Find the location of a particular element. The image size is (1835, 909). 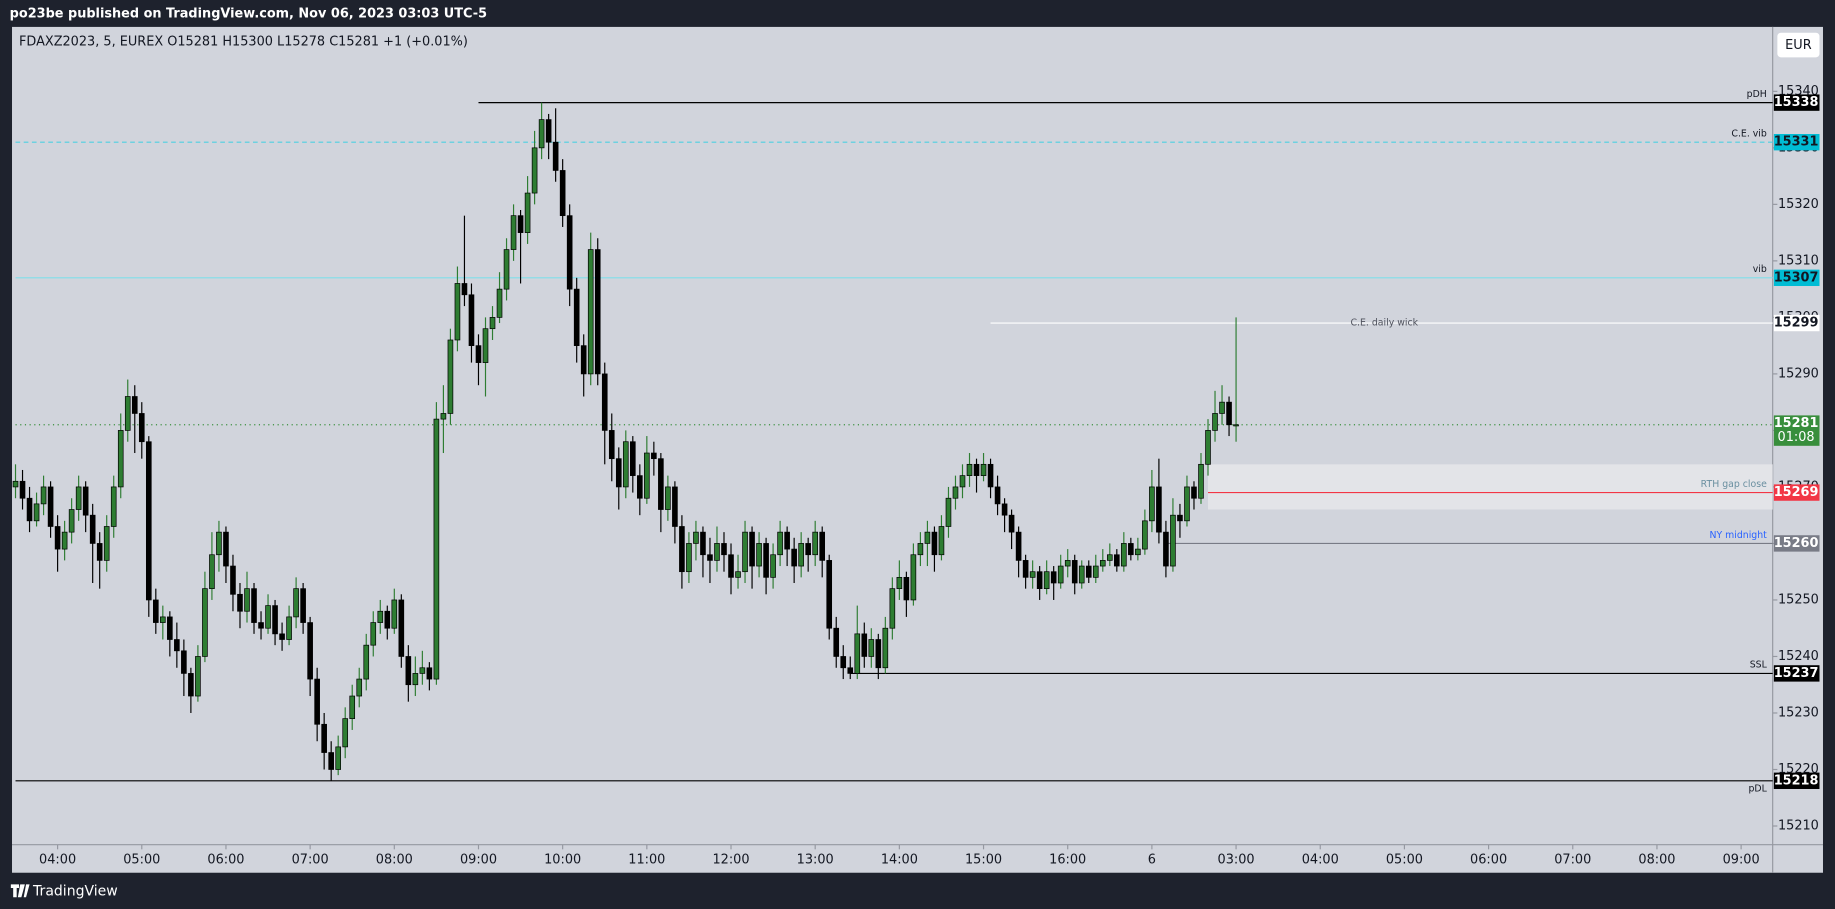

tv-logo is located at coordinates (20, 891).